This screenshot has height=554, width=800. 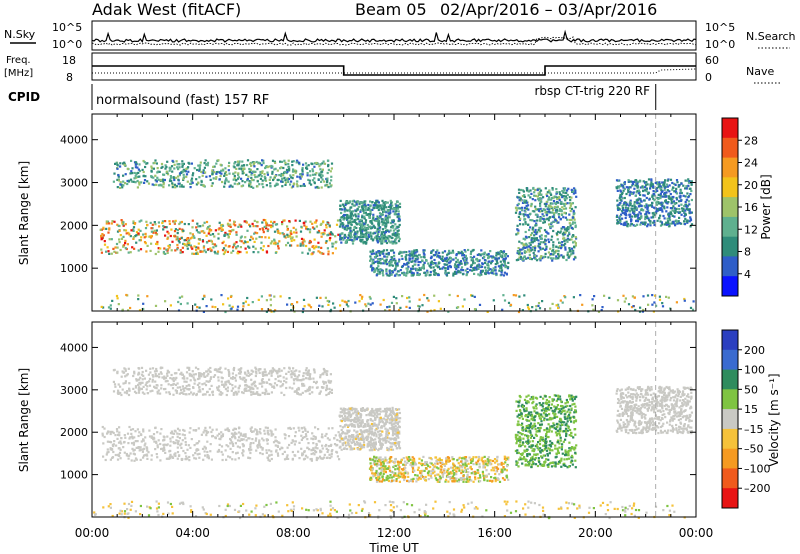 What do you see at coordinates (18, 73) in the screenshot?
I see `freq-unit-label: [MHz]` at bounding box center [18, 73].